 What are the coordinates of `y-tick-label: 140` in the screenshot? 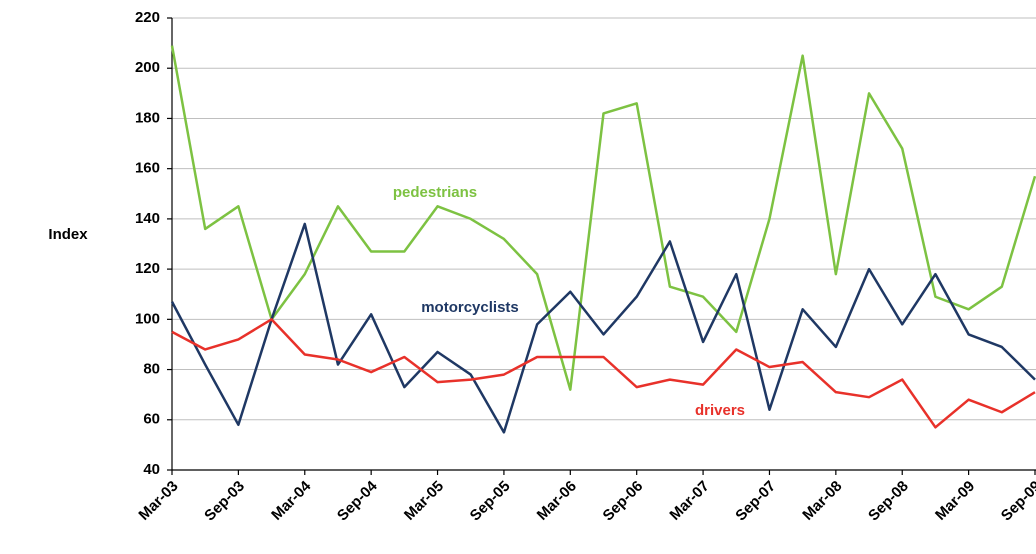 It's located at (147, 218).